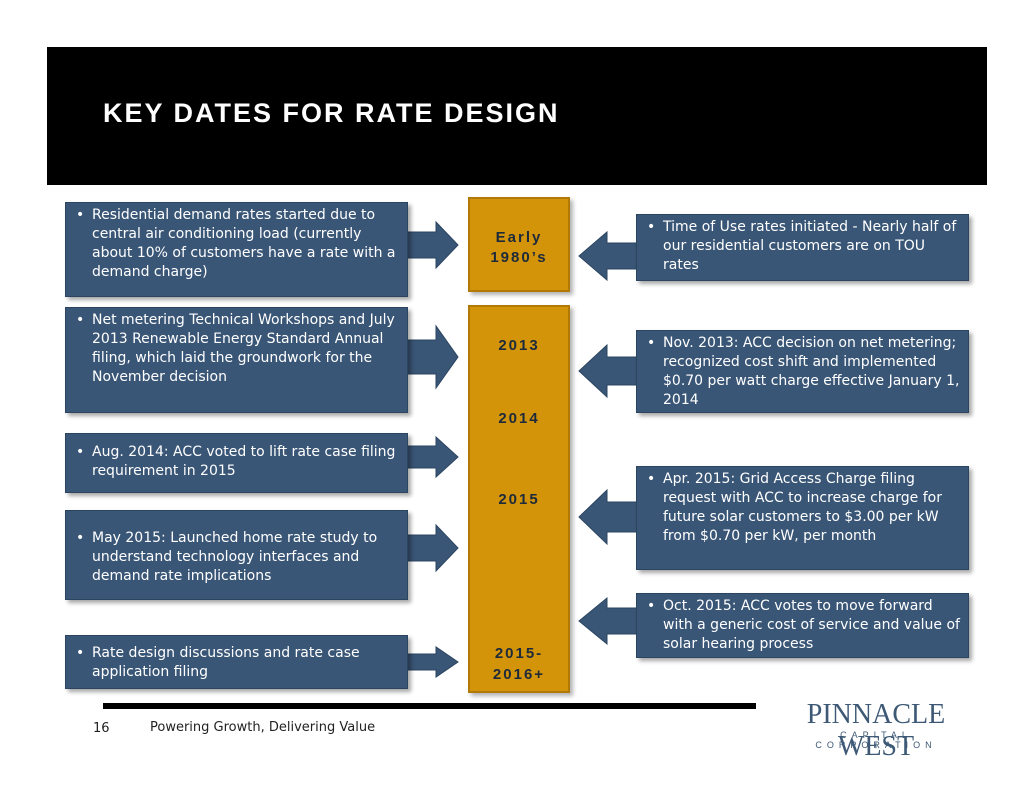 The image size is (1034, 799). I want to click on timeline-2015: 2015, so click(519, 499).